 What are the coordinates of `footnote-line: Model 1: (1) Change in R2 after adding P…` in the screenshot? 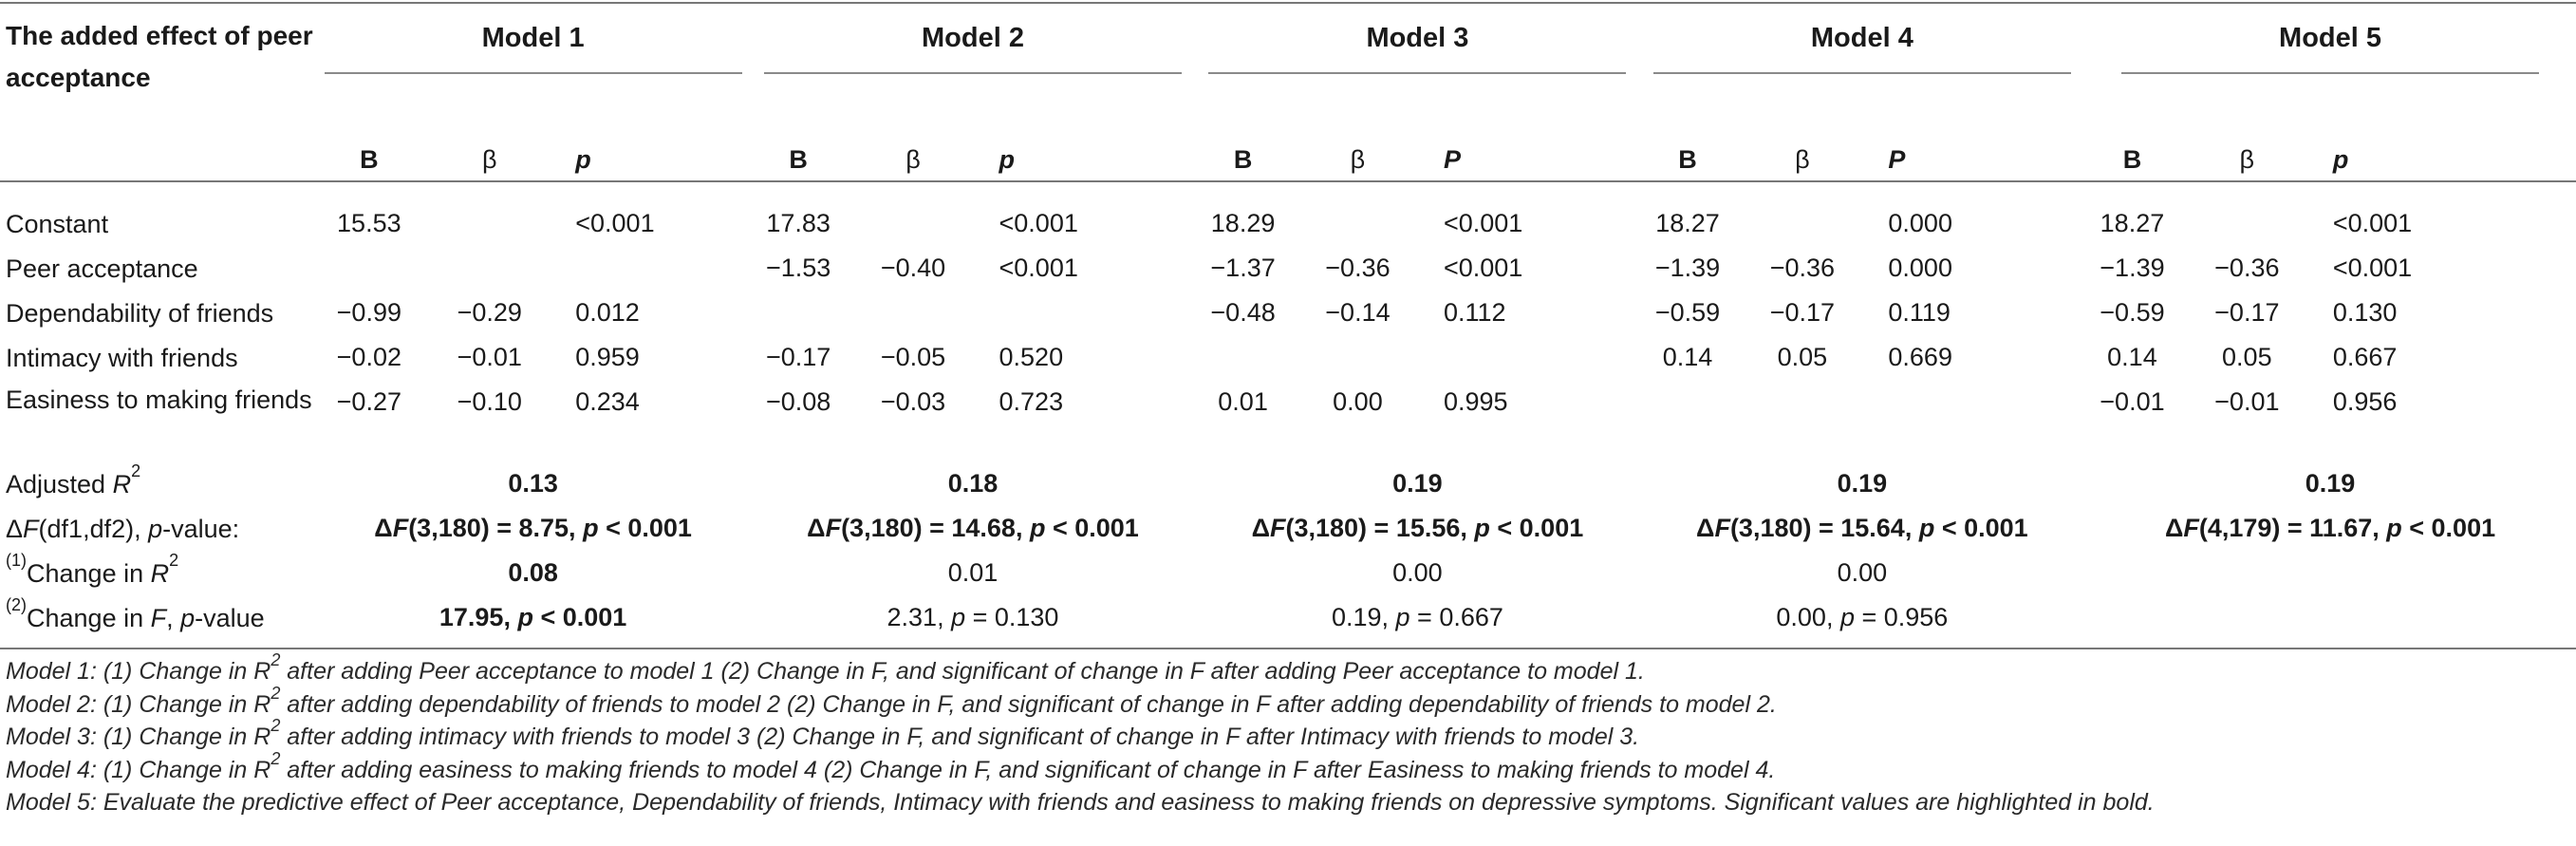 It's located at (1081, 669).